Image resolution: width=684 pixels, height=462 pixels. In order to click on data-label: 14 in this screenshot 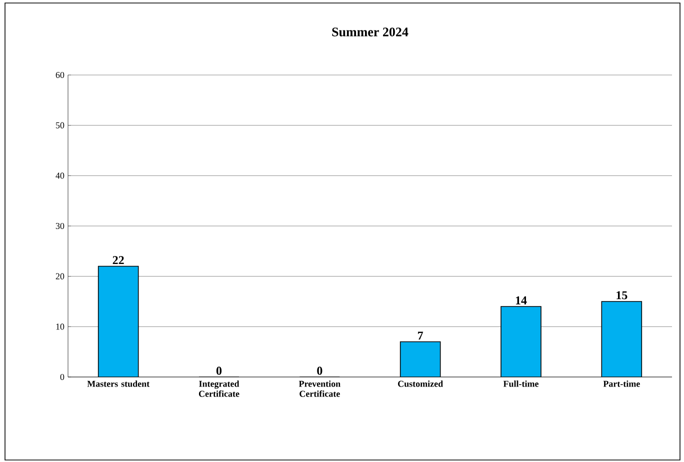, I will do `click(521, 300)`.